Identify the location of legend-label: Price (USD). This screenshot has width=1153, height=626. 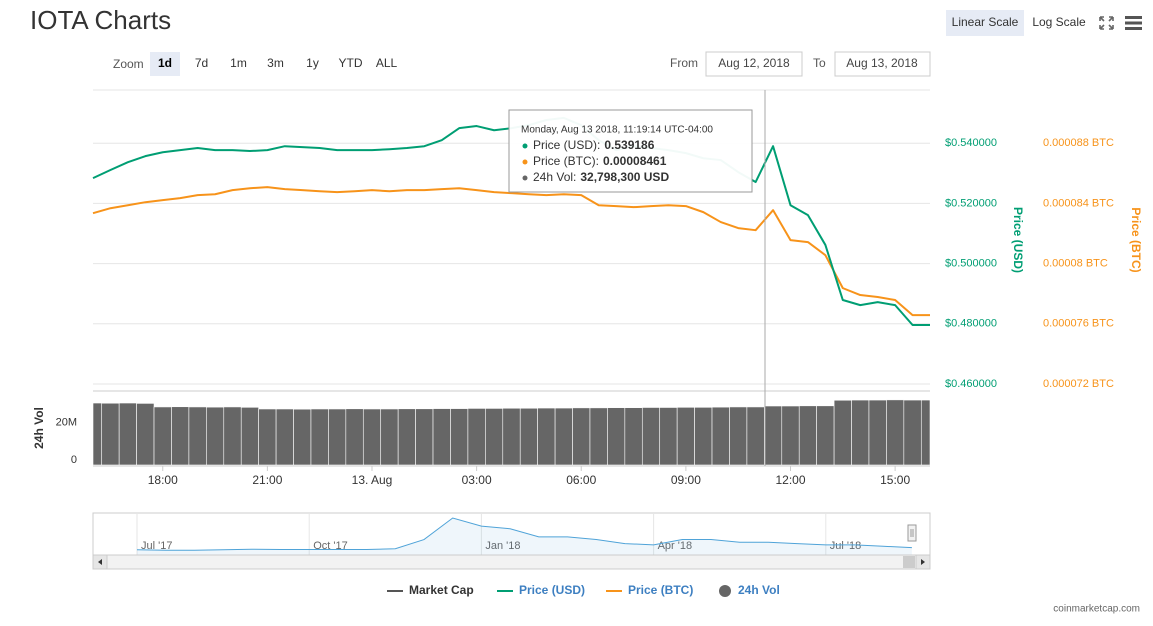
(552, 590).